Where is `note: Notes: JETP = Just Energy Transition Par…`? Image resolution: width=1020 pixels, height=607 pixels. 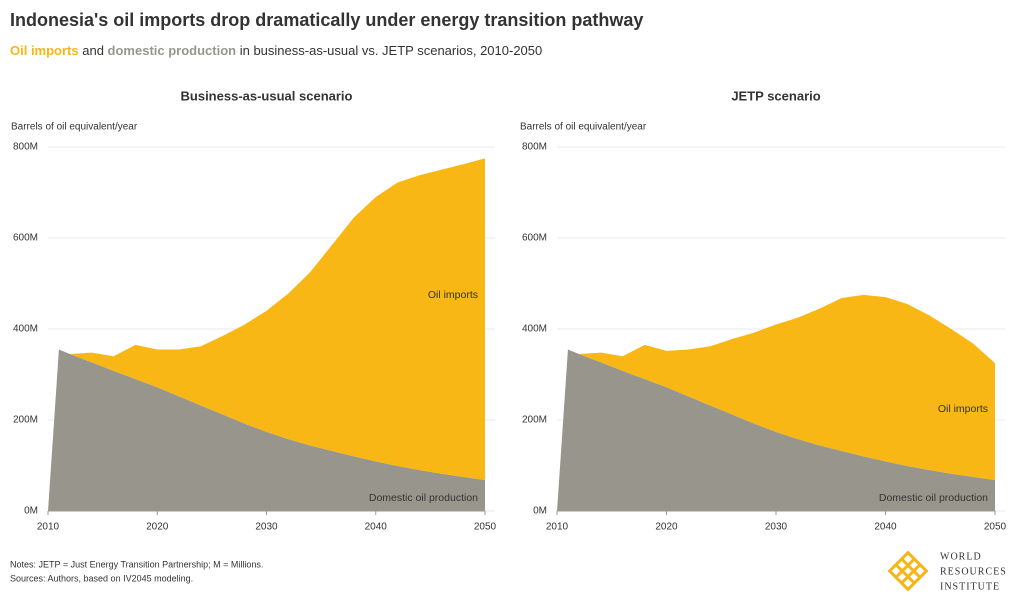 note: Notes: JETP = Just Energy Transition Par… is located at coordinates (136, 564).